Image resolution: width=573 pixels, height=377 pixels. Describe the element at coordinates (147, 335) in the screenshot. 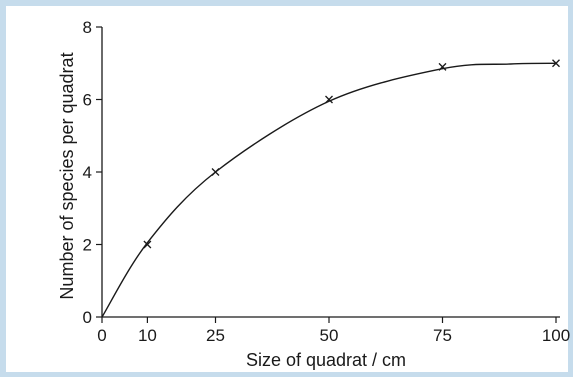

I see `x-tick-label: 10` at that location.